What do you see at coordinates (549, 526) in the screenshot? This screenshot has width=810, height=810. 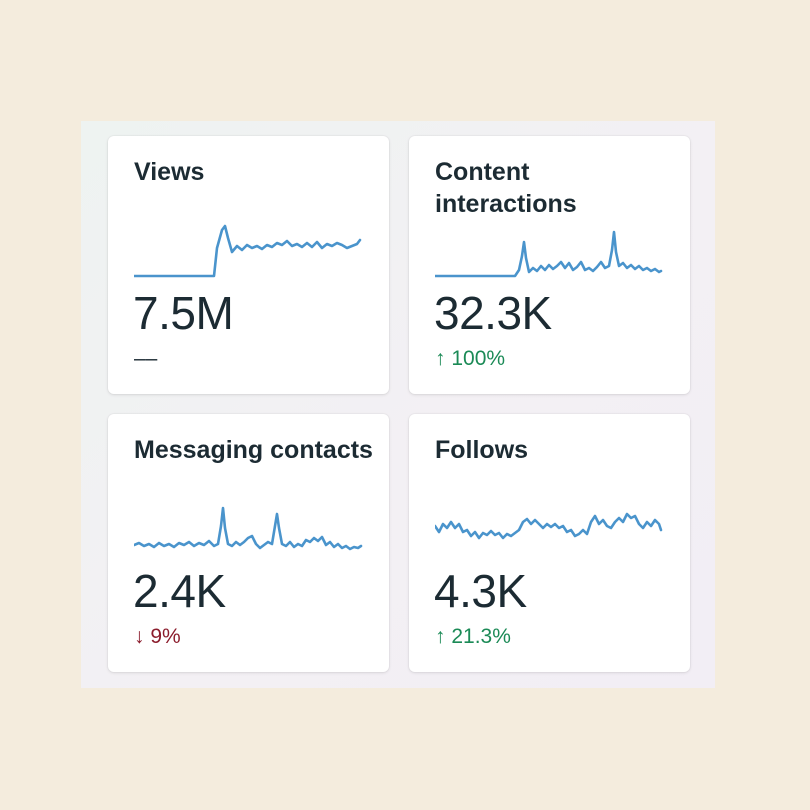 I see `follows-sparkline` at bounding box center [549, 526].